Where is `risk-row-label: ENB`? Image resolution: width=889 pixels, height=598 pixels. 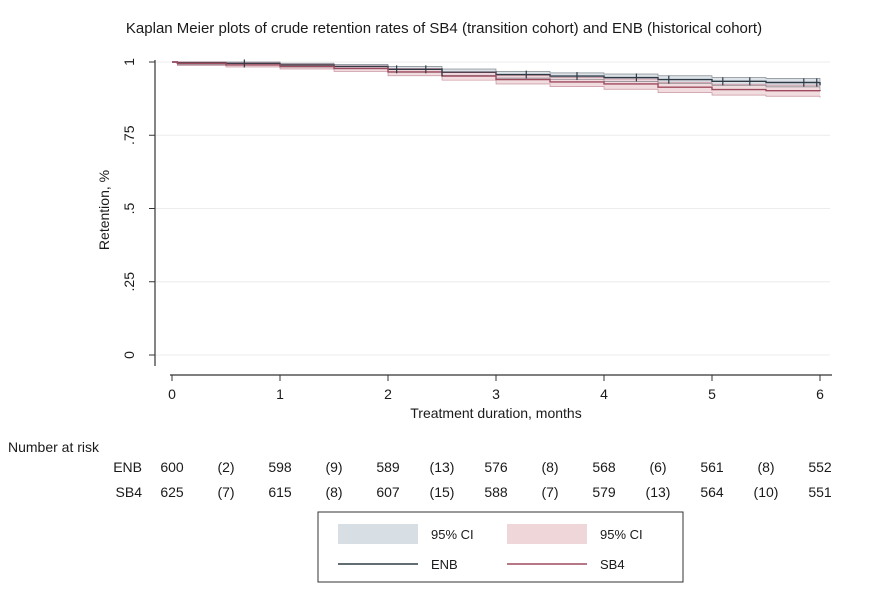 risk-row-label: ENB is located at coordinates (127, 467).